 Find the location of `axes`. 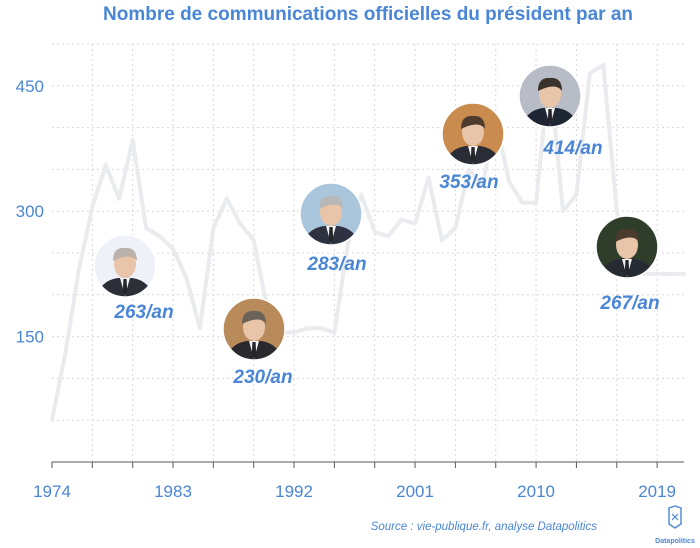

axes is located at coordinates (367, 464).